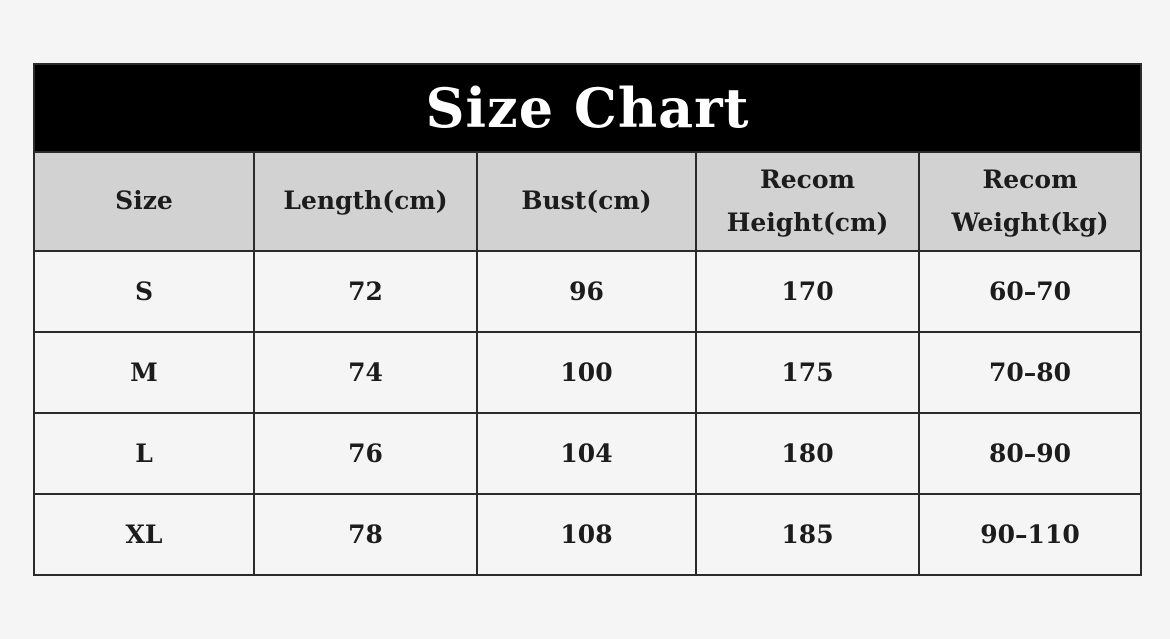  Describe the element at coordinates (365, 372) in the screenshot. I see `cell-length: 74` at that location.